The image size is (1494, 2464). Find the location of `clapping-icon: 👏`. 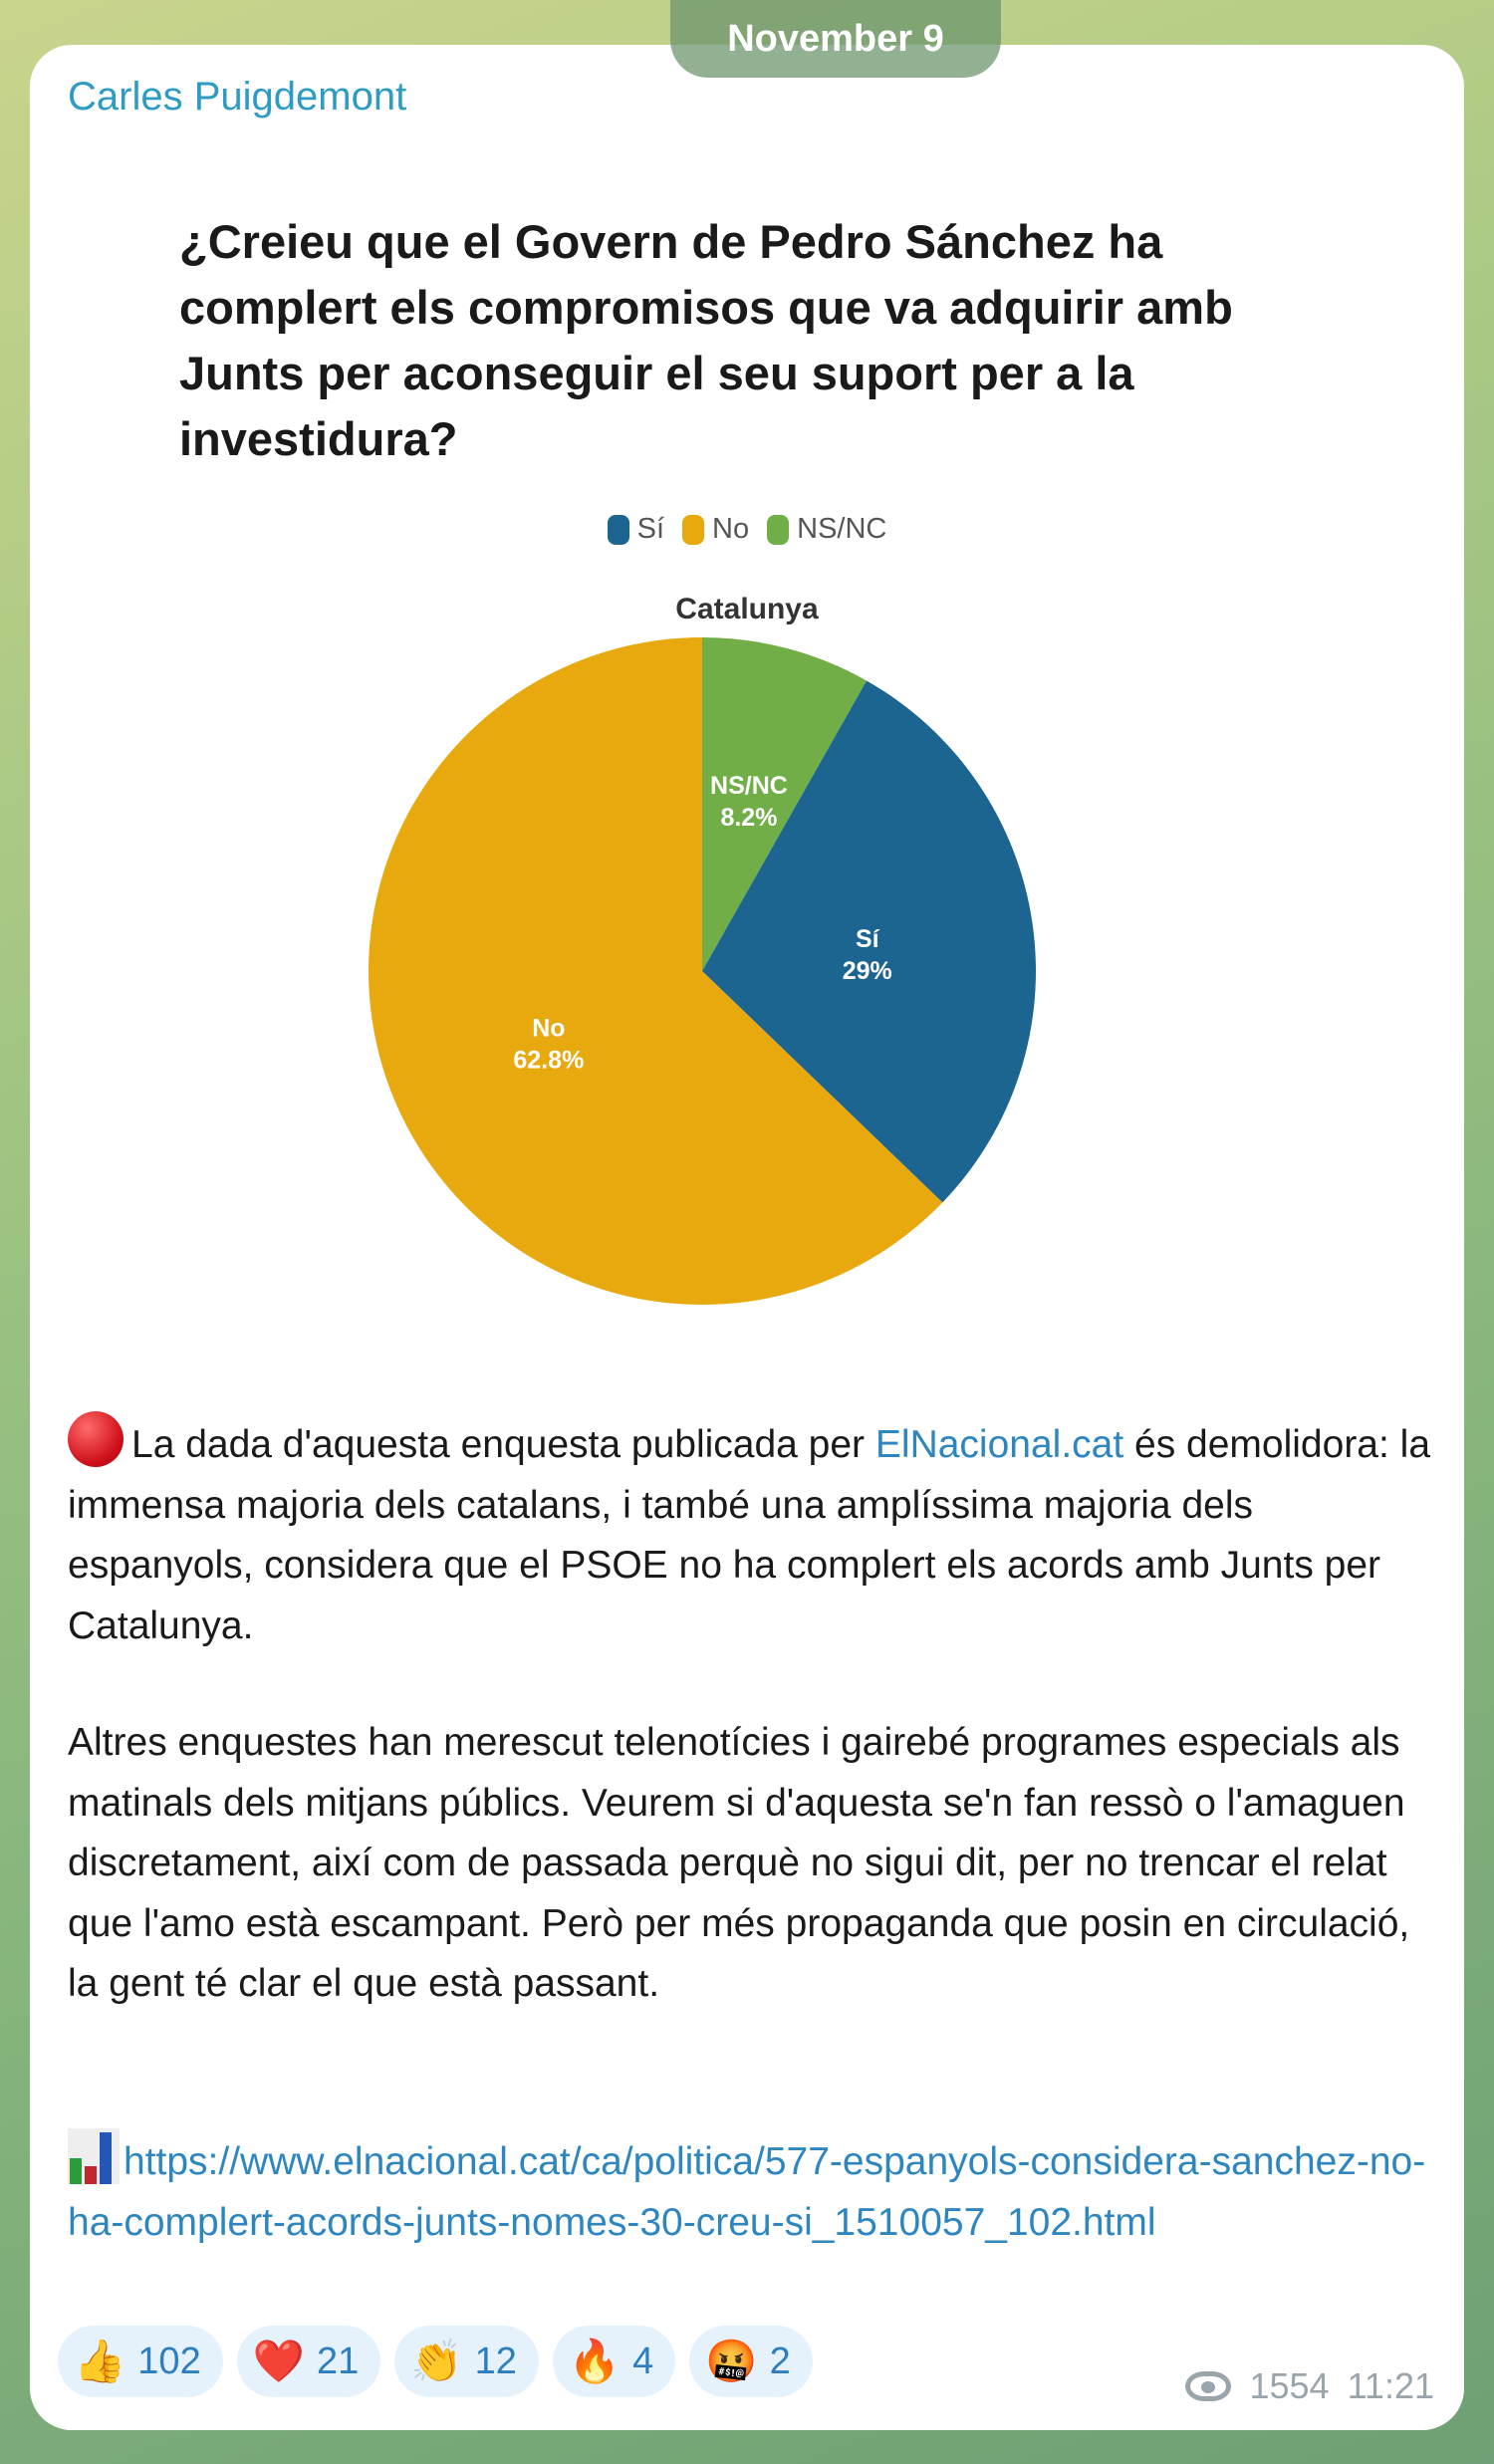

clapping-icon: 👏 is located at coordinates (436, 2361).